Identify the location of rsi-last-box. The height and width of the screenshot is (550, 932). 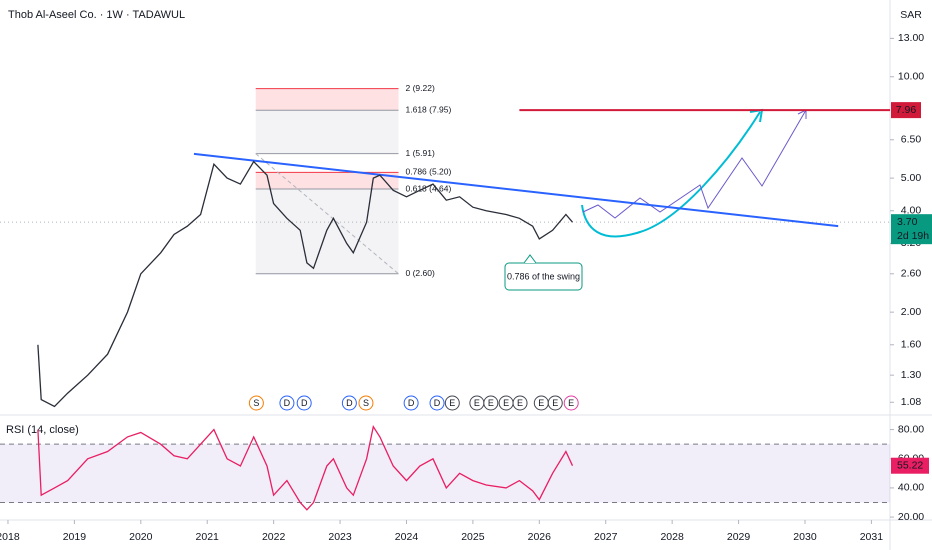
(910, 465).